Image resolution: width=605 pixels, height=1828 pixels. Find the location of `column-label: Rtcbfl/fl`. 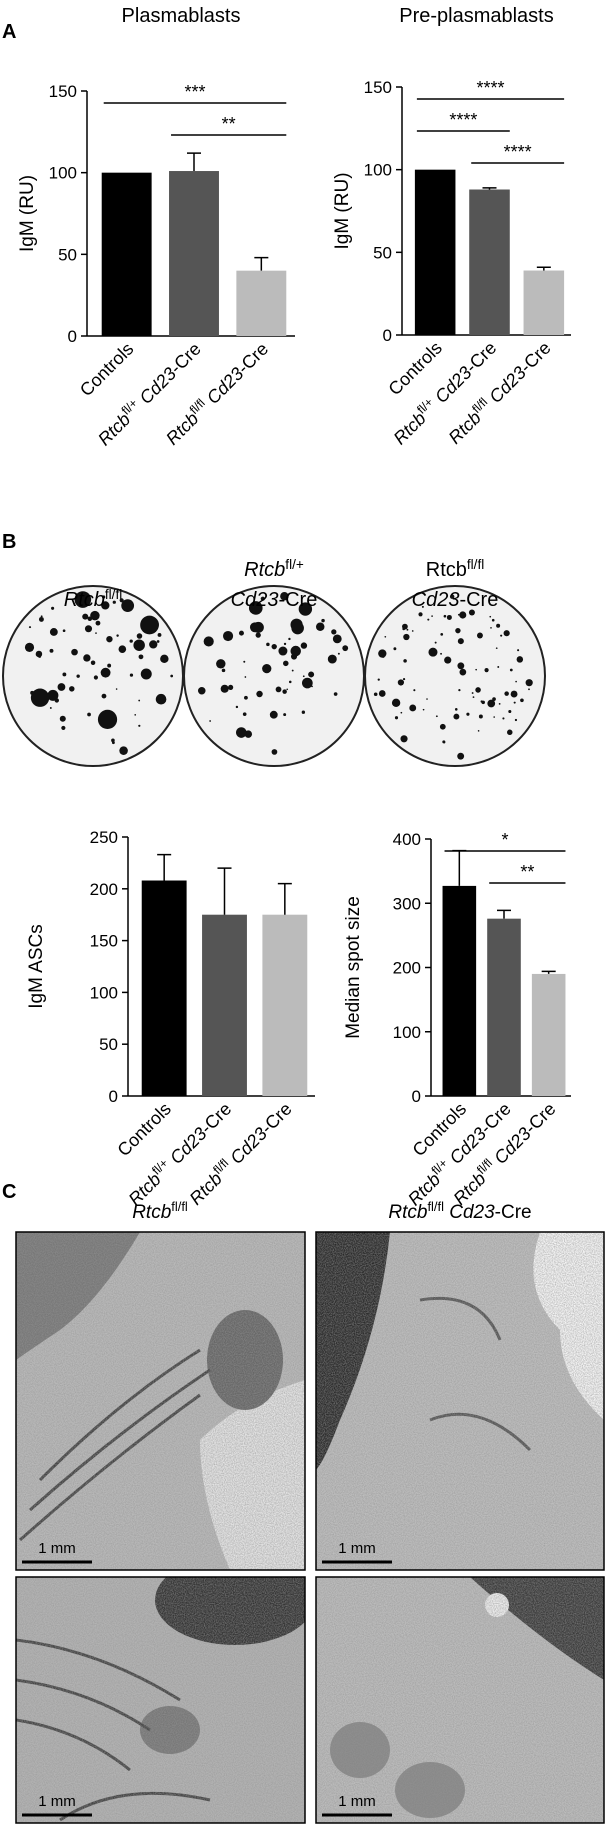

column-label: Rtcbfl/fl is located at coordinates (160, 1211).